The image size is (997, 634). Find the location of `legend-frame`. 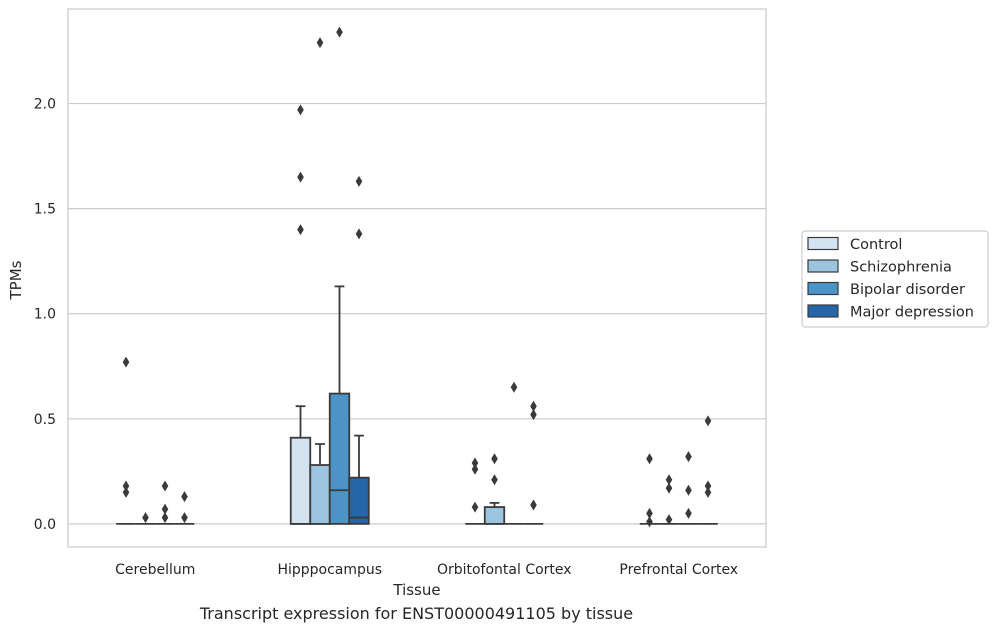

legend-frame is located at coordinates (895, 279).